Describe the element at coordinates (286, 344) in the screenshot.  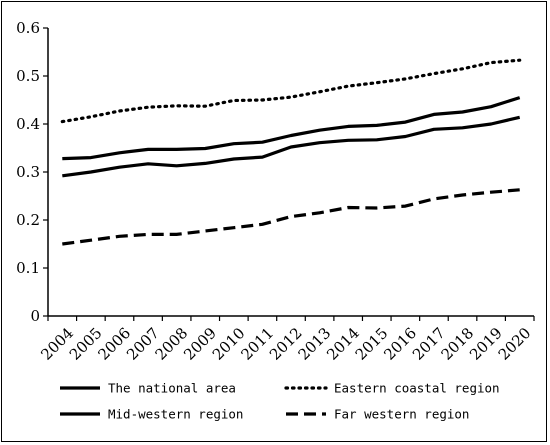
I see `x-tick-label: 2012` at that location.